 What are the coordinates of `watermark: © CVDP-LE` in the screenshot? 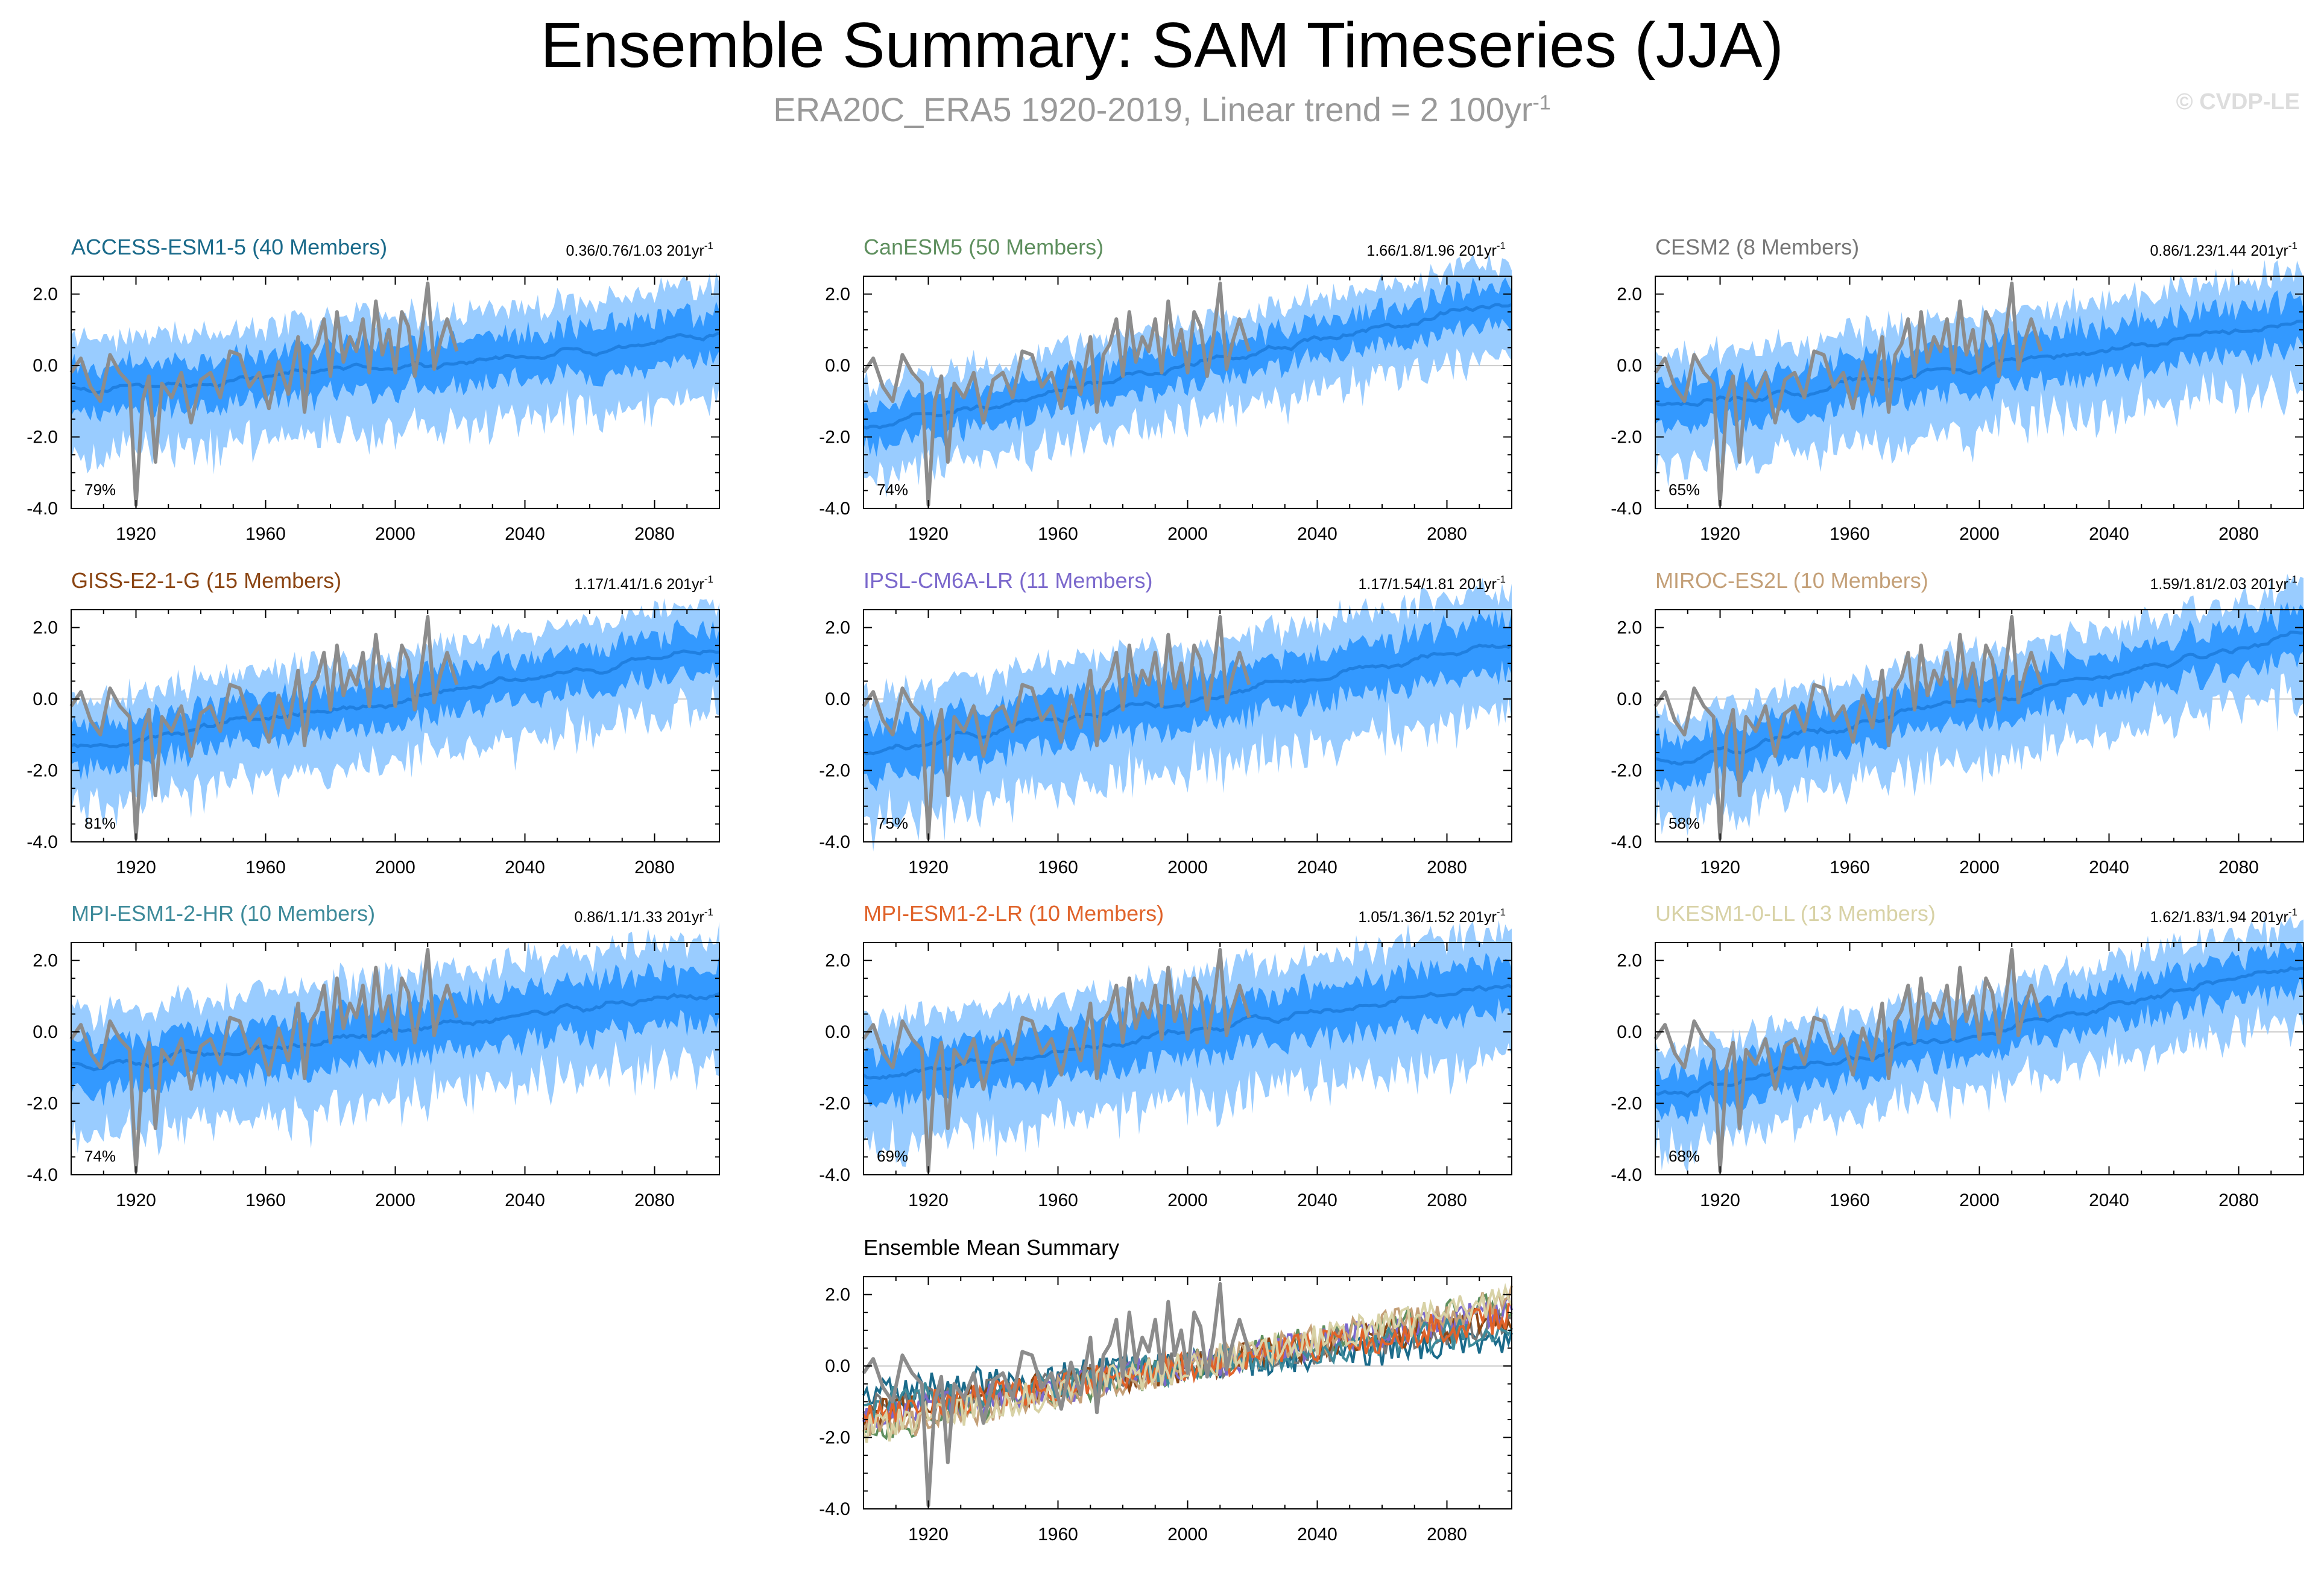 It's located at (2238, 102).